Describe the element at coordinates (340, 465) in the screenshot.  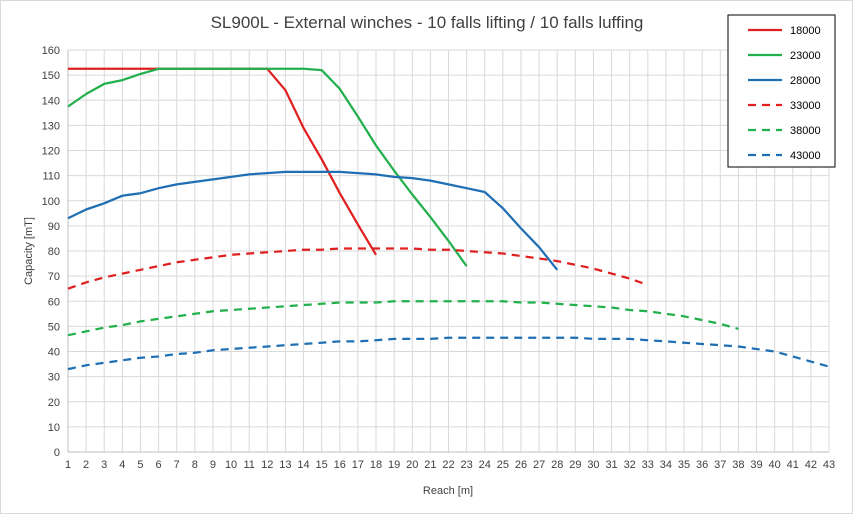
I see `x-tick-label: 16` at that location.